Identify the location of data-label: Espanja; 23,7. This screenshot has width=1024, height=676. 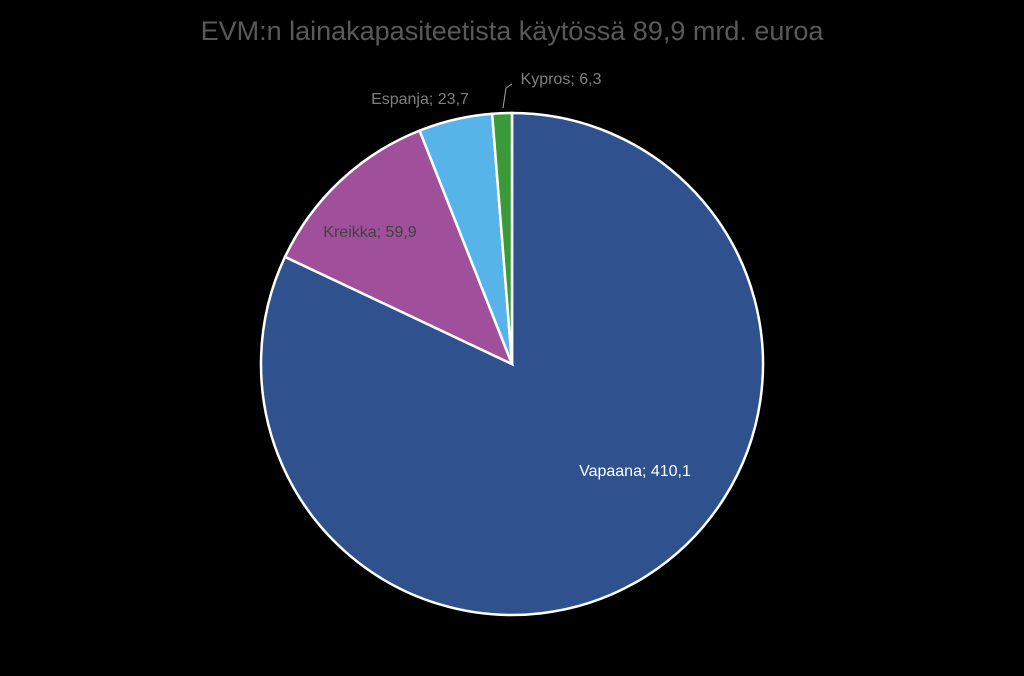
(420, 99).